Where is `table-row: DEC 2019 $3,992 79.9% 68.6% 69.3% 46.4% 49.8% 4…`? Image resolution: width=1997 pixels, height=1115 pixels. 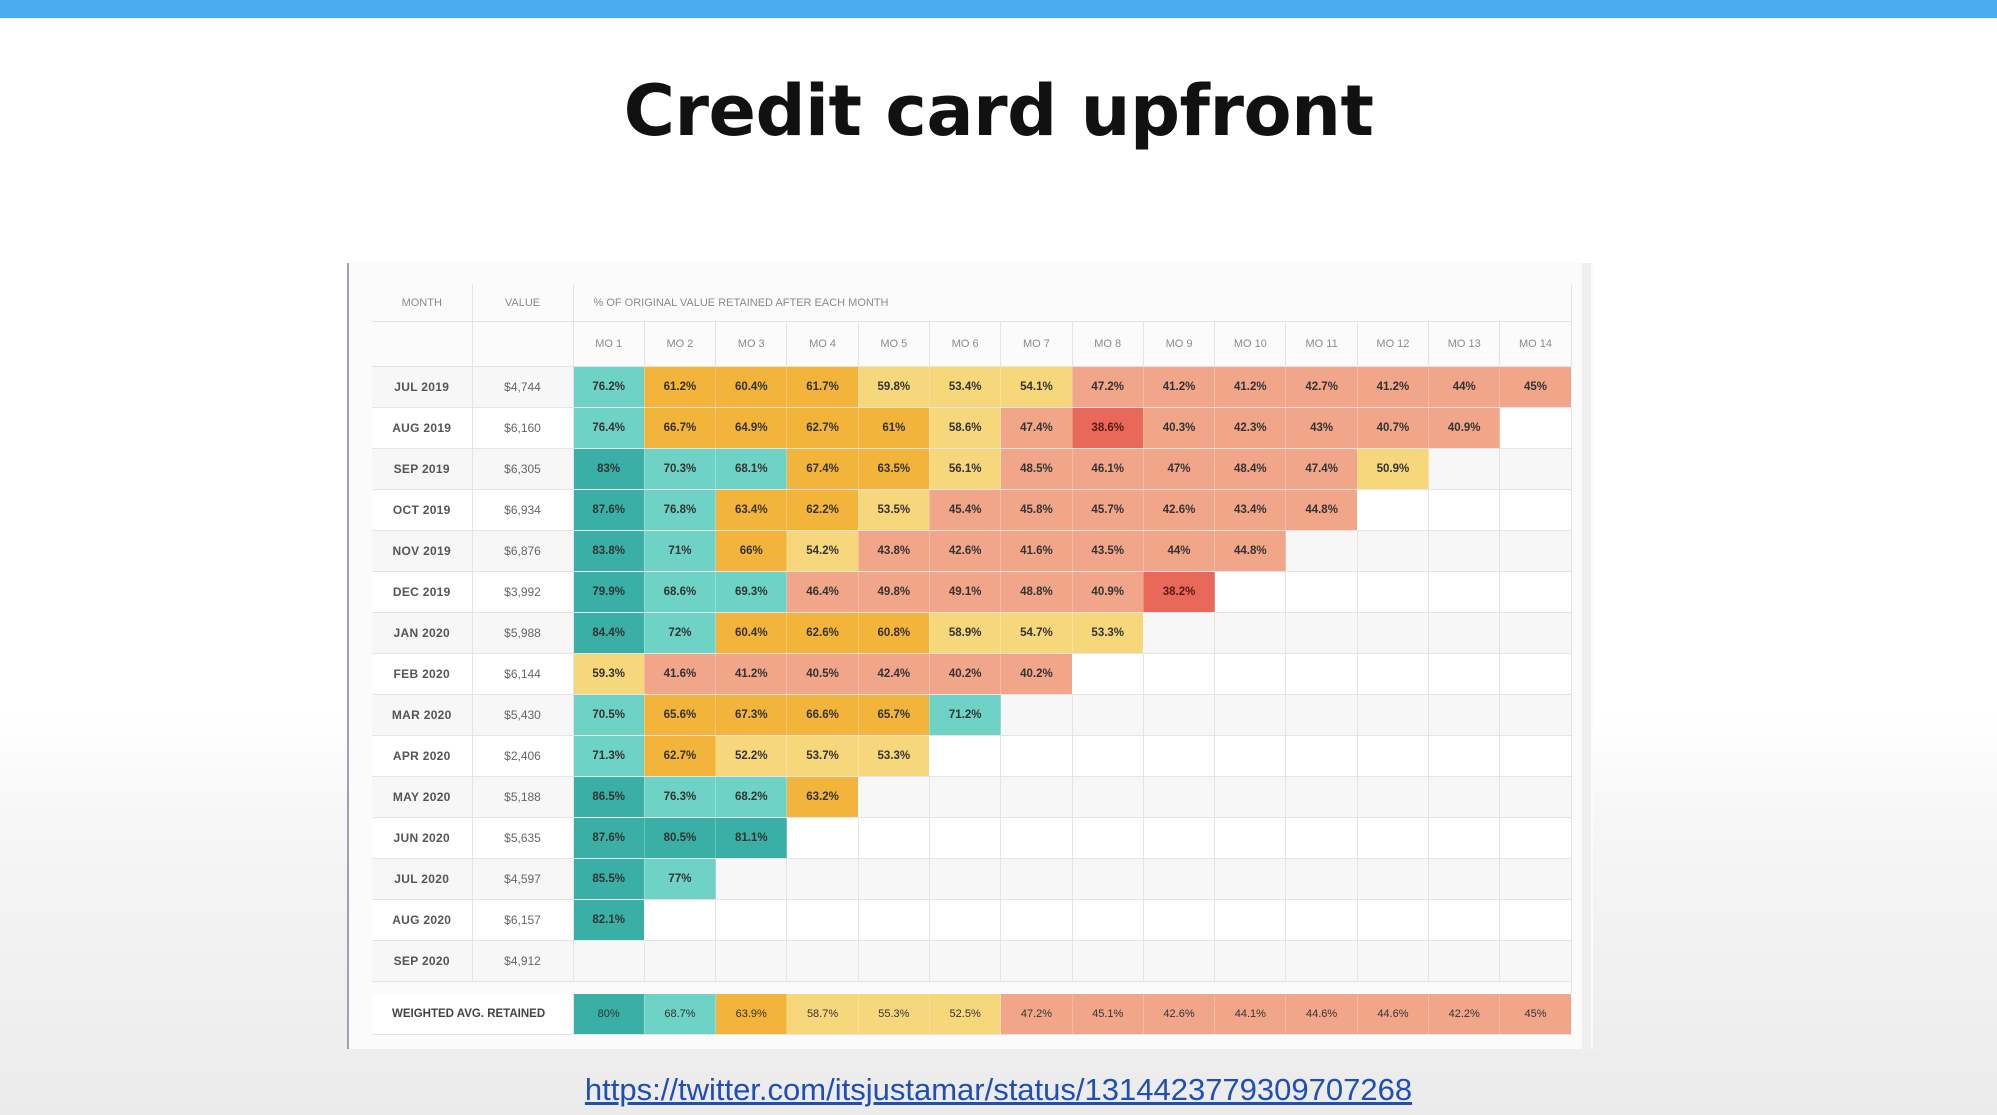 table-row: DEC 2019 $3,992 79.9% 68.6% 69.3% 46.4% 49.8% 4… is located at coordinates (972, 592).